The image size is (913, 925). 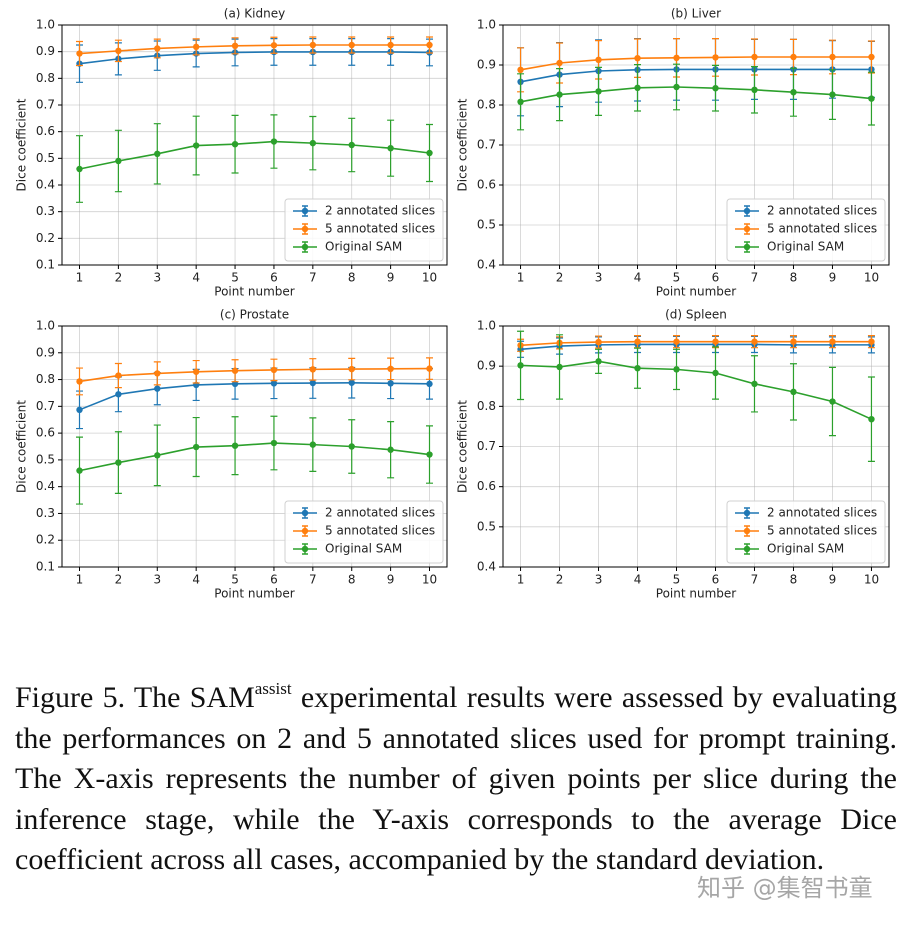 I want to click on legend-label: 5 annotated slices, so click(x=380, y=531).